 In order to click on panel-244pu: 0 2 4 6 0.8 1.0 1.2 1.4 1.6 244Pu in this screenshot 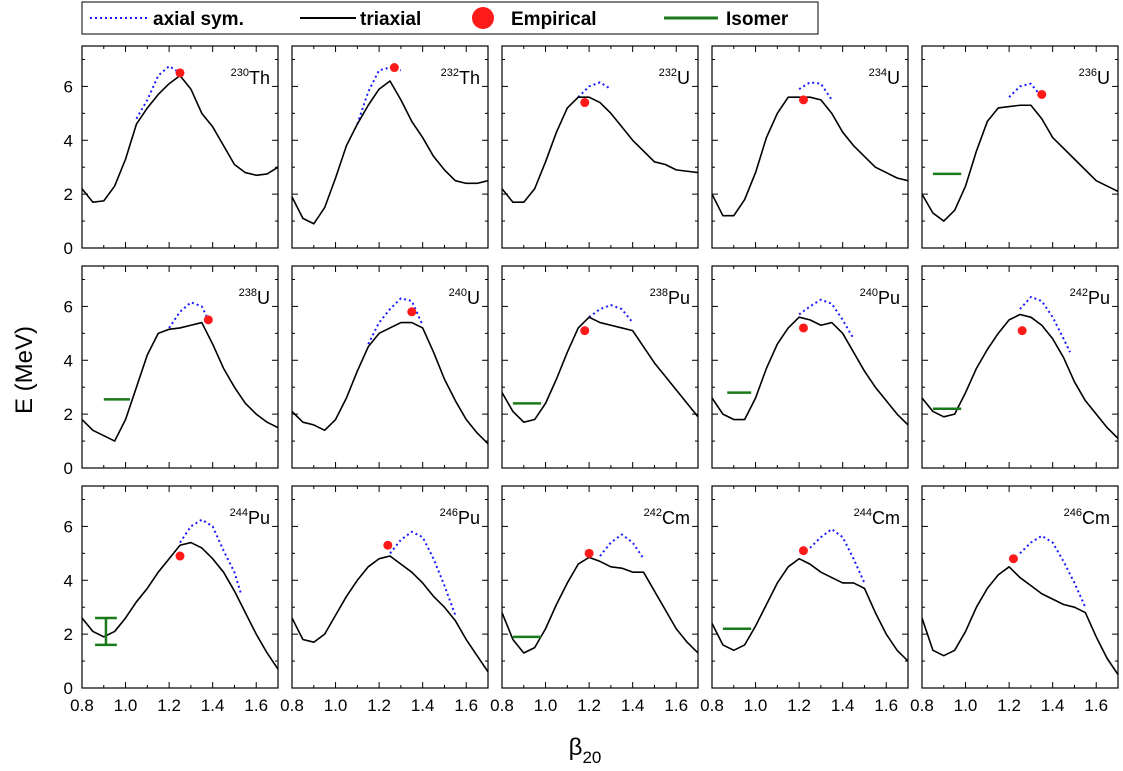, I will do `click(171, 600)`.